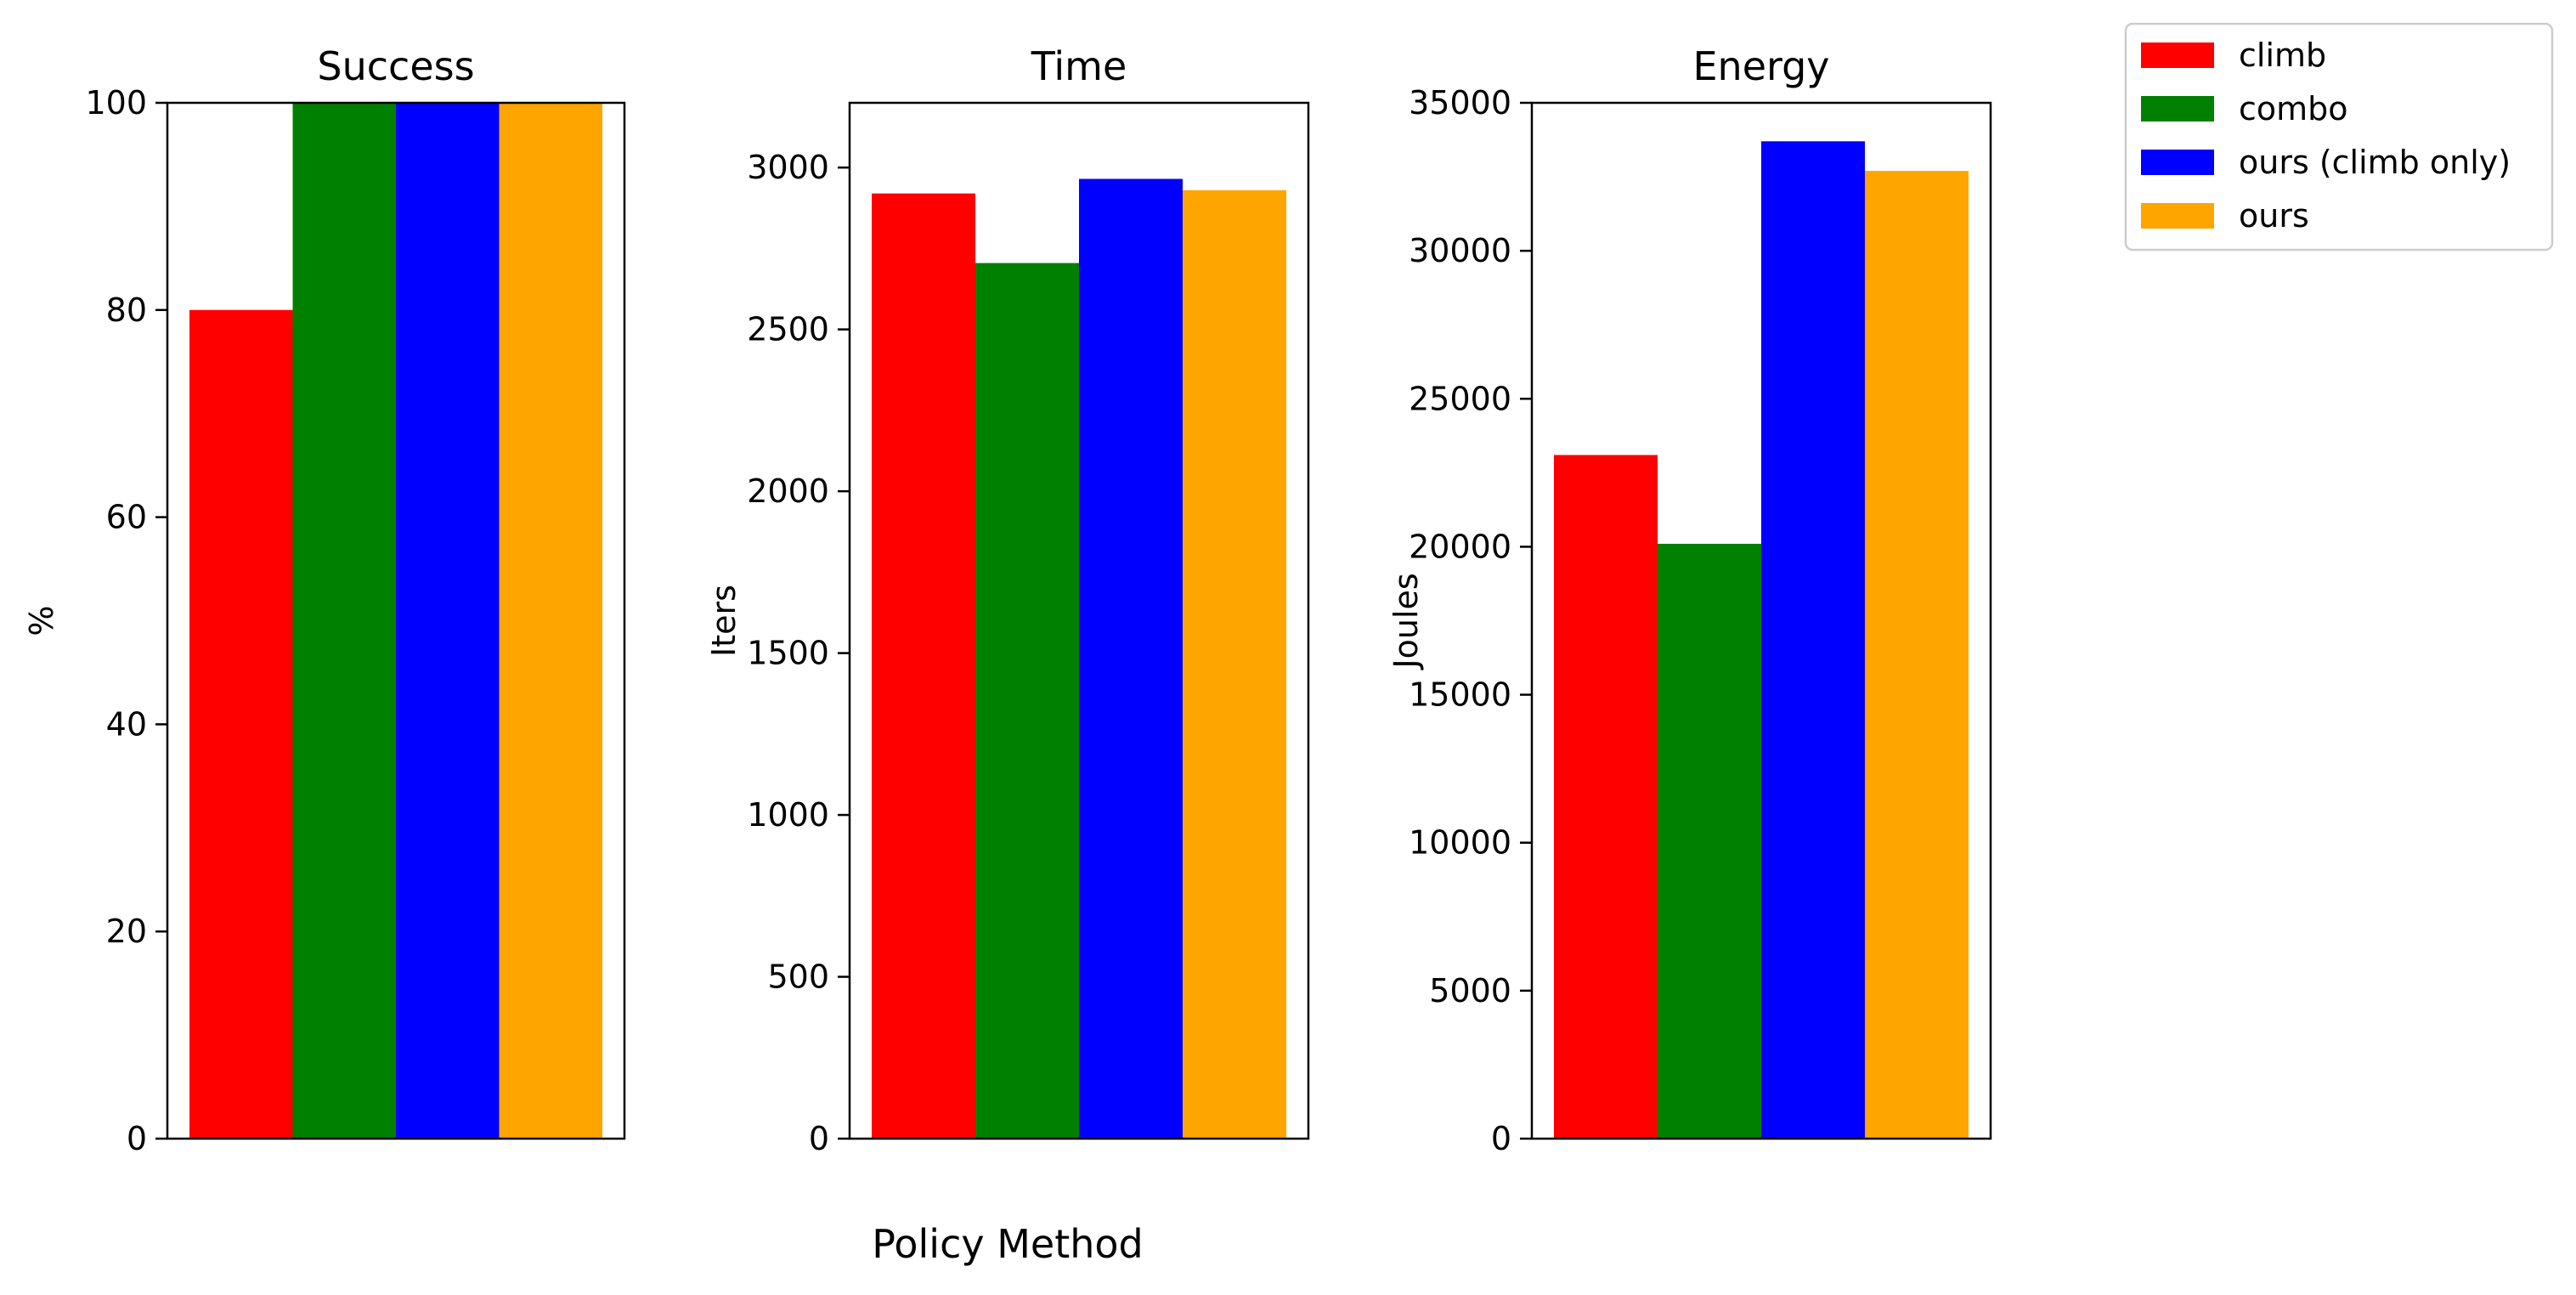 This screenshot has height=1295, width=2576. I want to click on y-tick-label: 20000, so click(1460, 546).